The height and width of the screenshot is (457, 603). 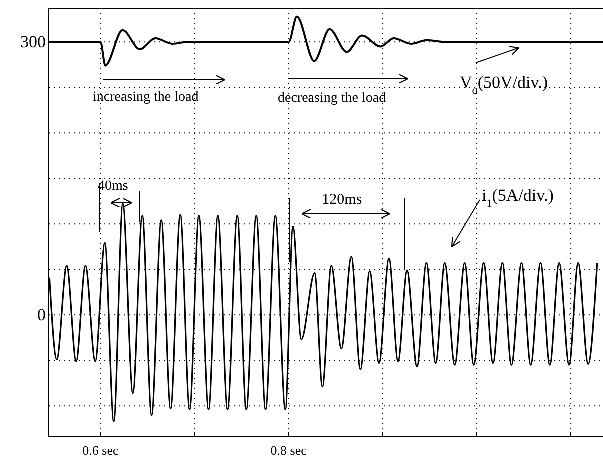 What do you see at coordinates (146, 97) in the screenshot?
I see `annotation: increasing the load` at bounding box center [146, 97].